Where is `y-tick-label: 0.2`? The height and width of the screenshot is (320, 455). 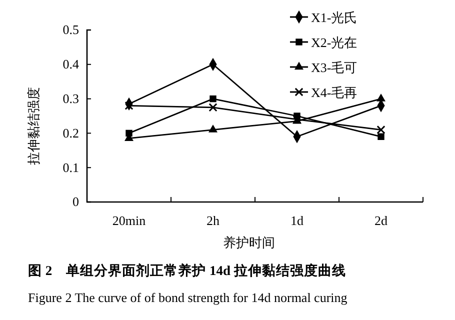
y-tick-label: 0.2 is located at coordinates (70, 132).